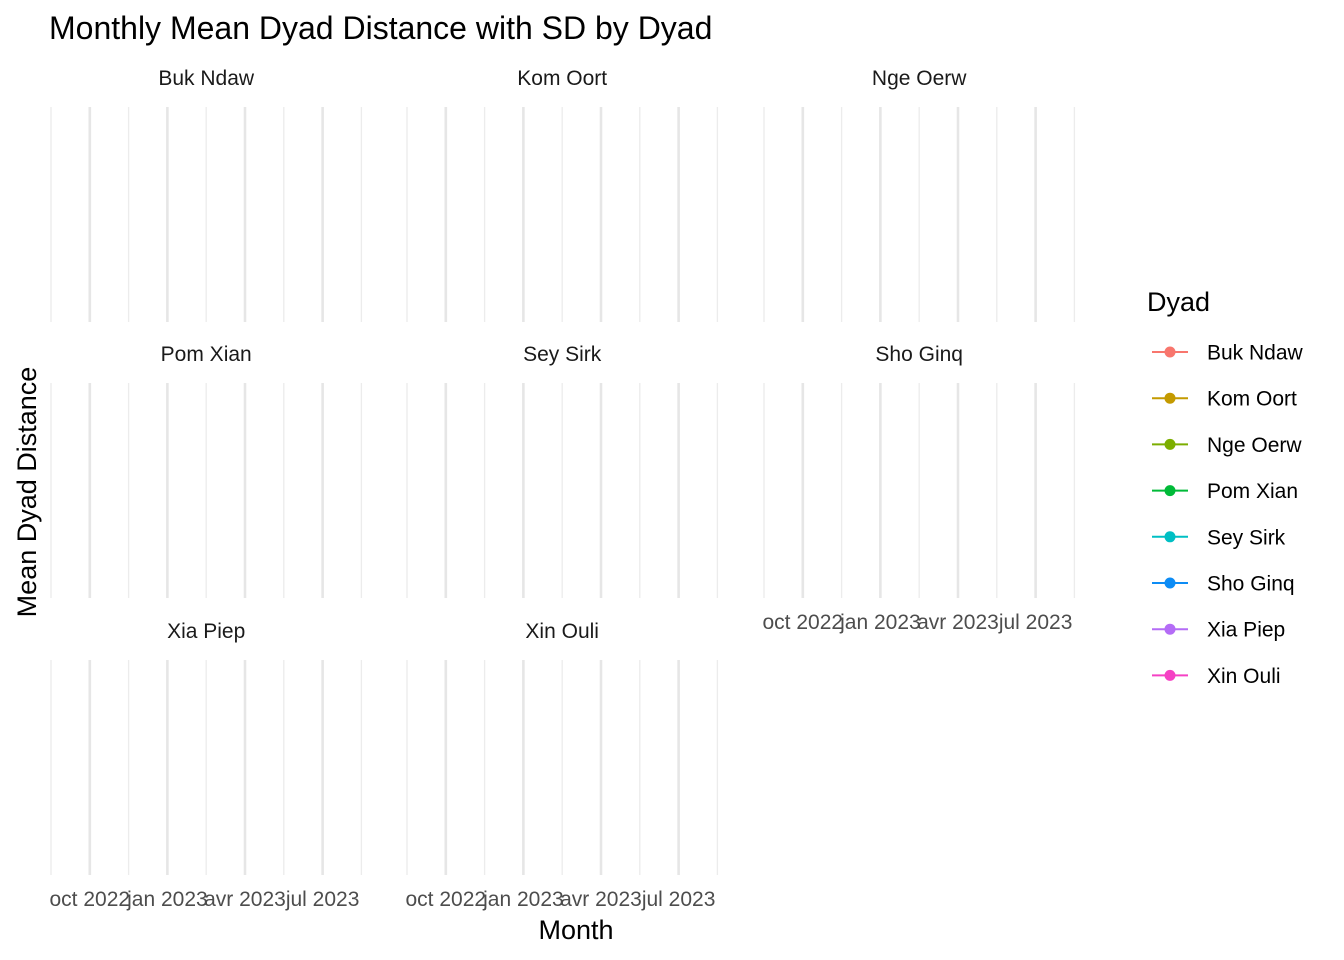 This screenshot has height=960, width=1344. I want to click on legend-item: Sho Ginq, so click(1223, 584).